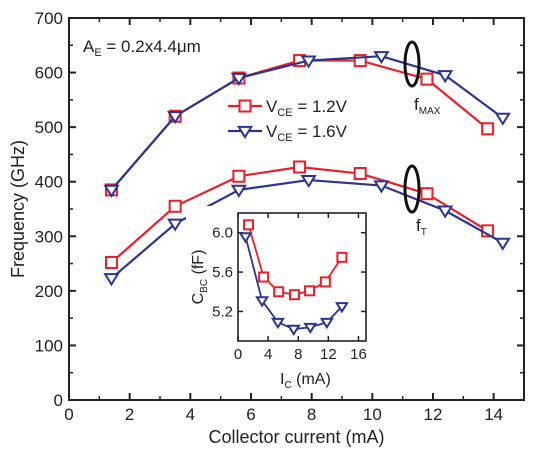 The width and height of the screenshot is (542, 451). I want to click on fmax-ellipse, so click(412, 64).